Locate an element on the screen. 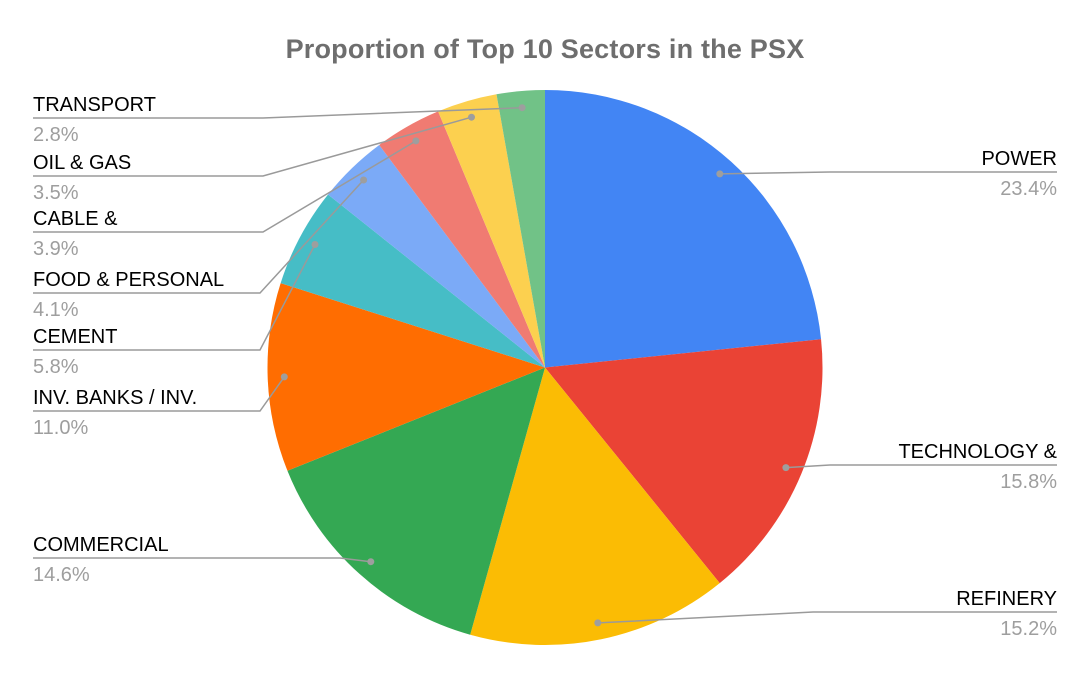  sector-label-food-personal: FOOD & PERSONAL is located at coordinates (128, 280).